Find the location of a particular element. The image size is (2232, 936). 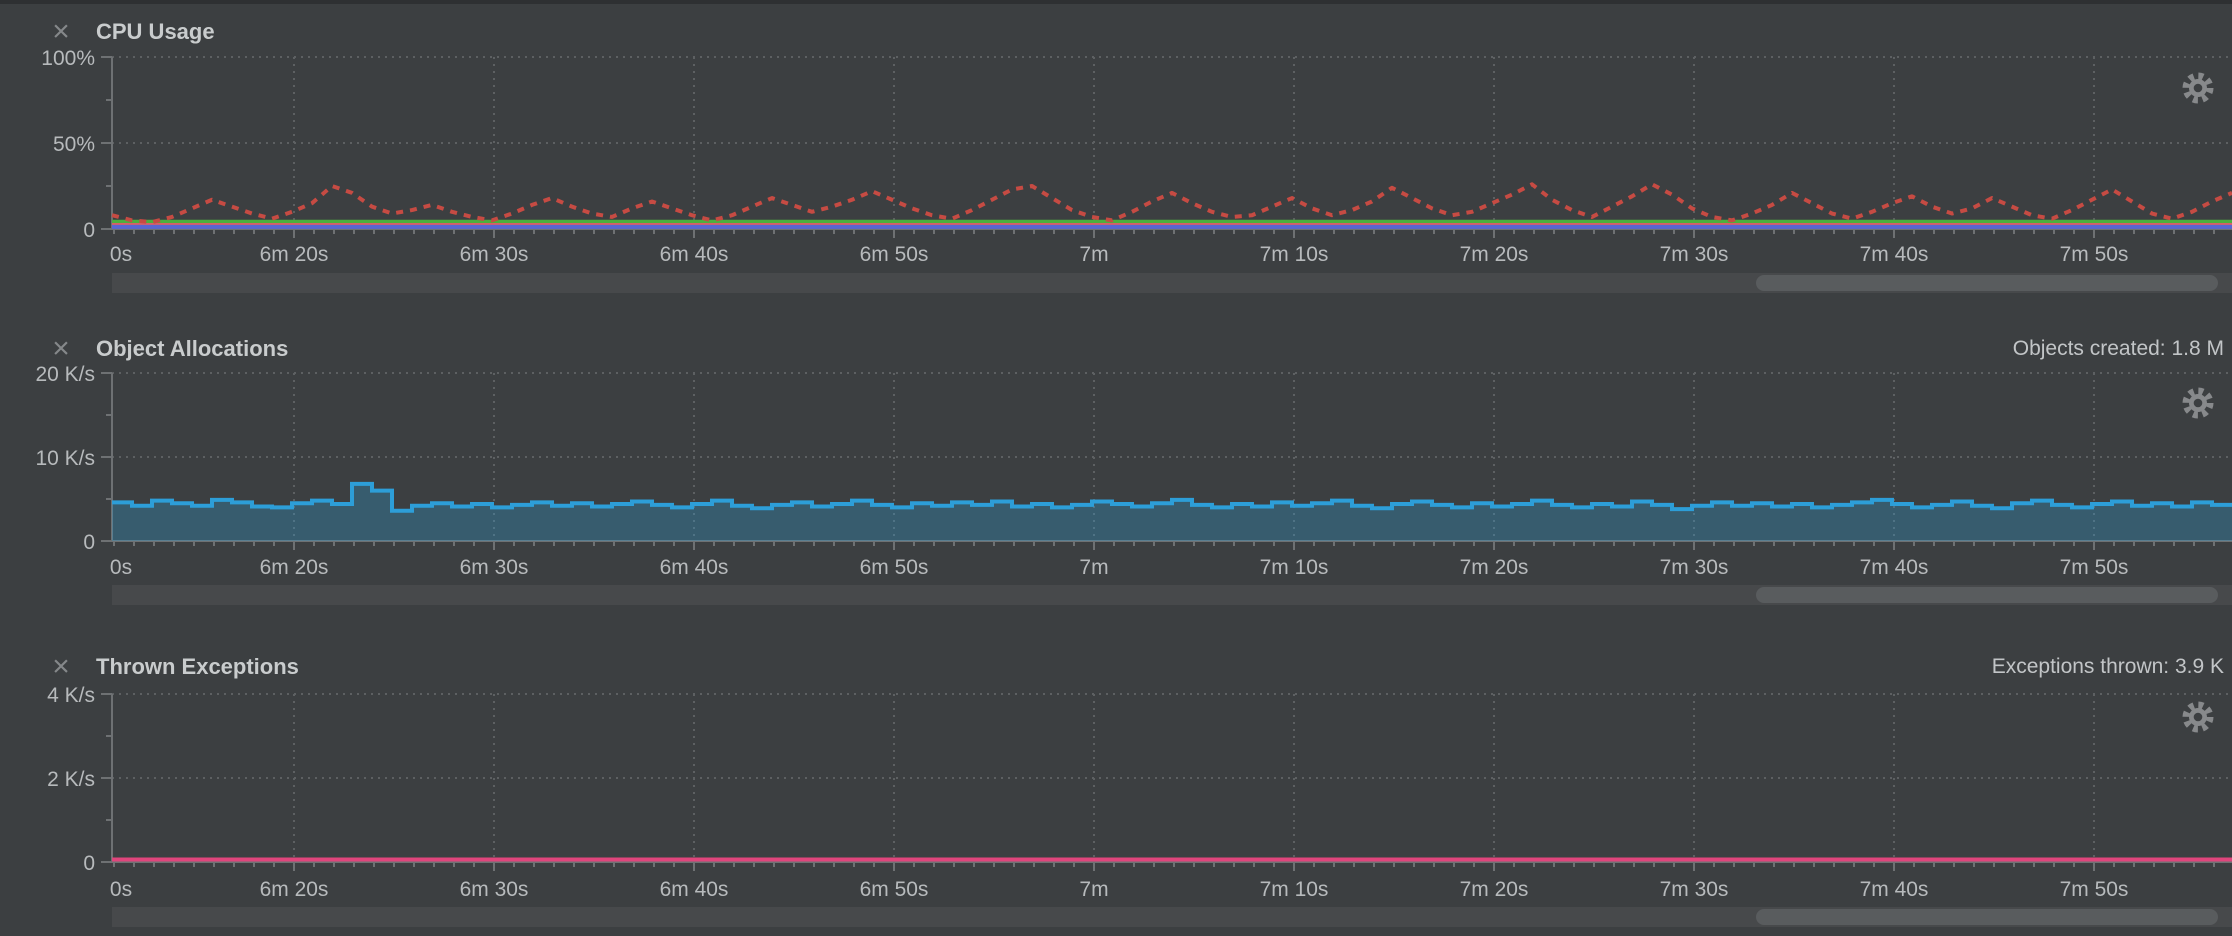

y-axis-tick-label: 100% is located at coordinates (68, 58).